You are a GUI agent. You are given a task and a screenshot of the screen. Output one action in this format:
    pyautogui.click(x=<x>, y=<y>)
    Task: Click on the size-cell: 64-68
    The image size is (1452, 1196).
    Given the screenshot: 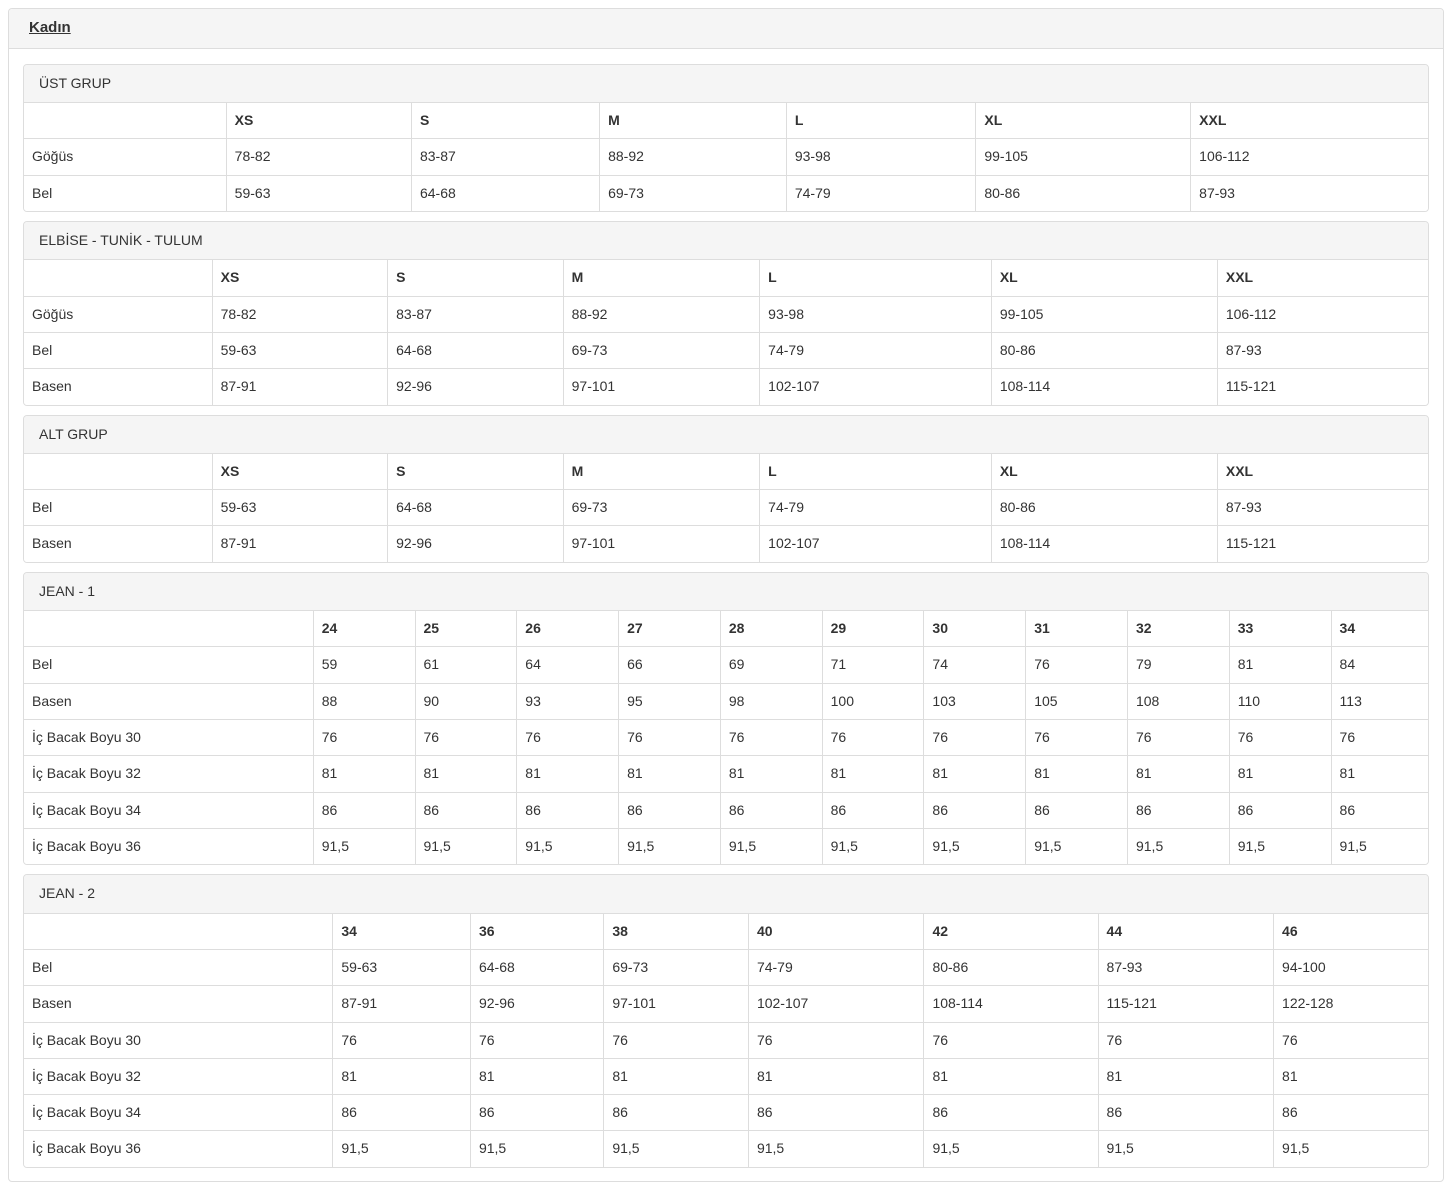 What is the action you would take?
    pyautogui.click(x=475, y=508)
    